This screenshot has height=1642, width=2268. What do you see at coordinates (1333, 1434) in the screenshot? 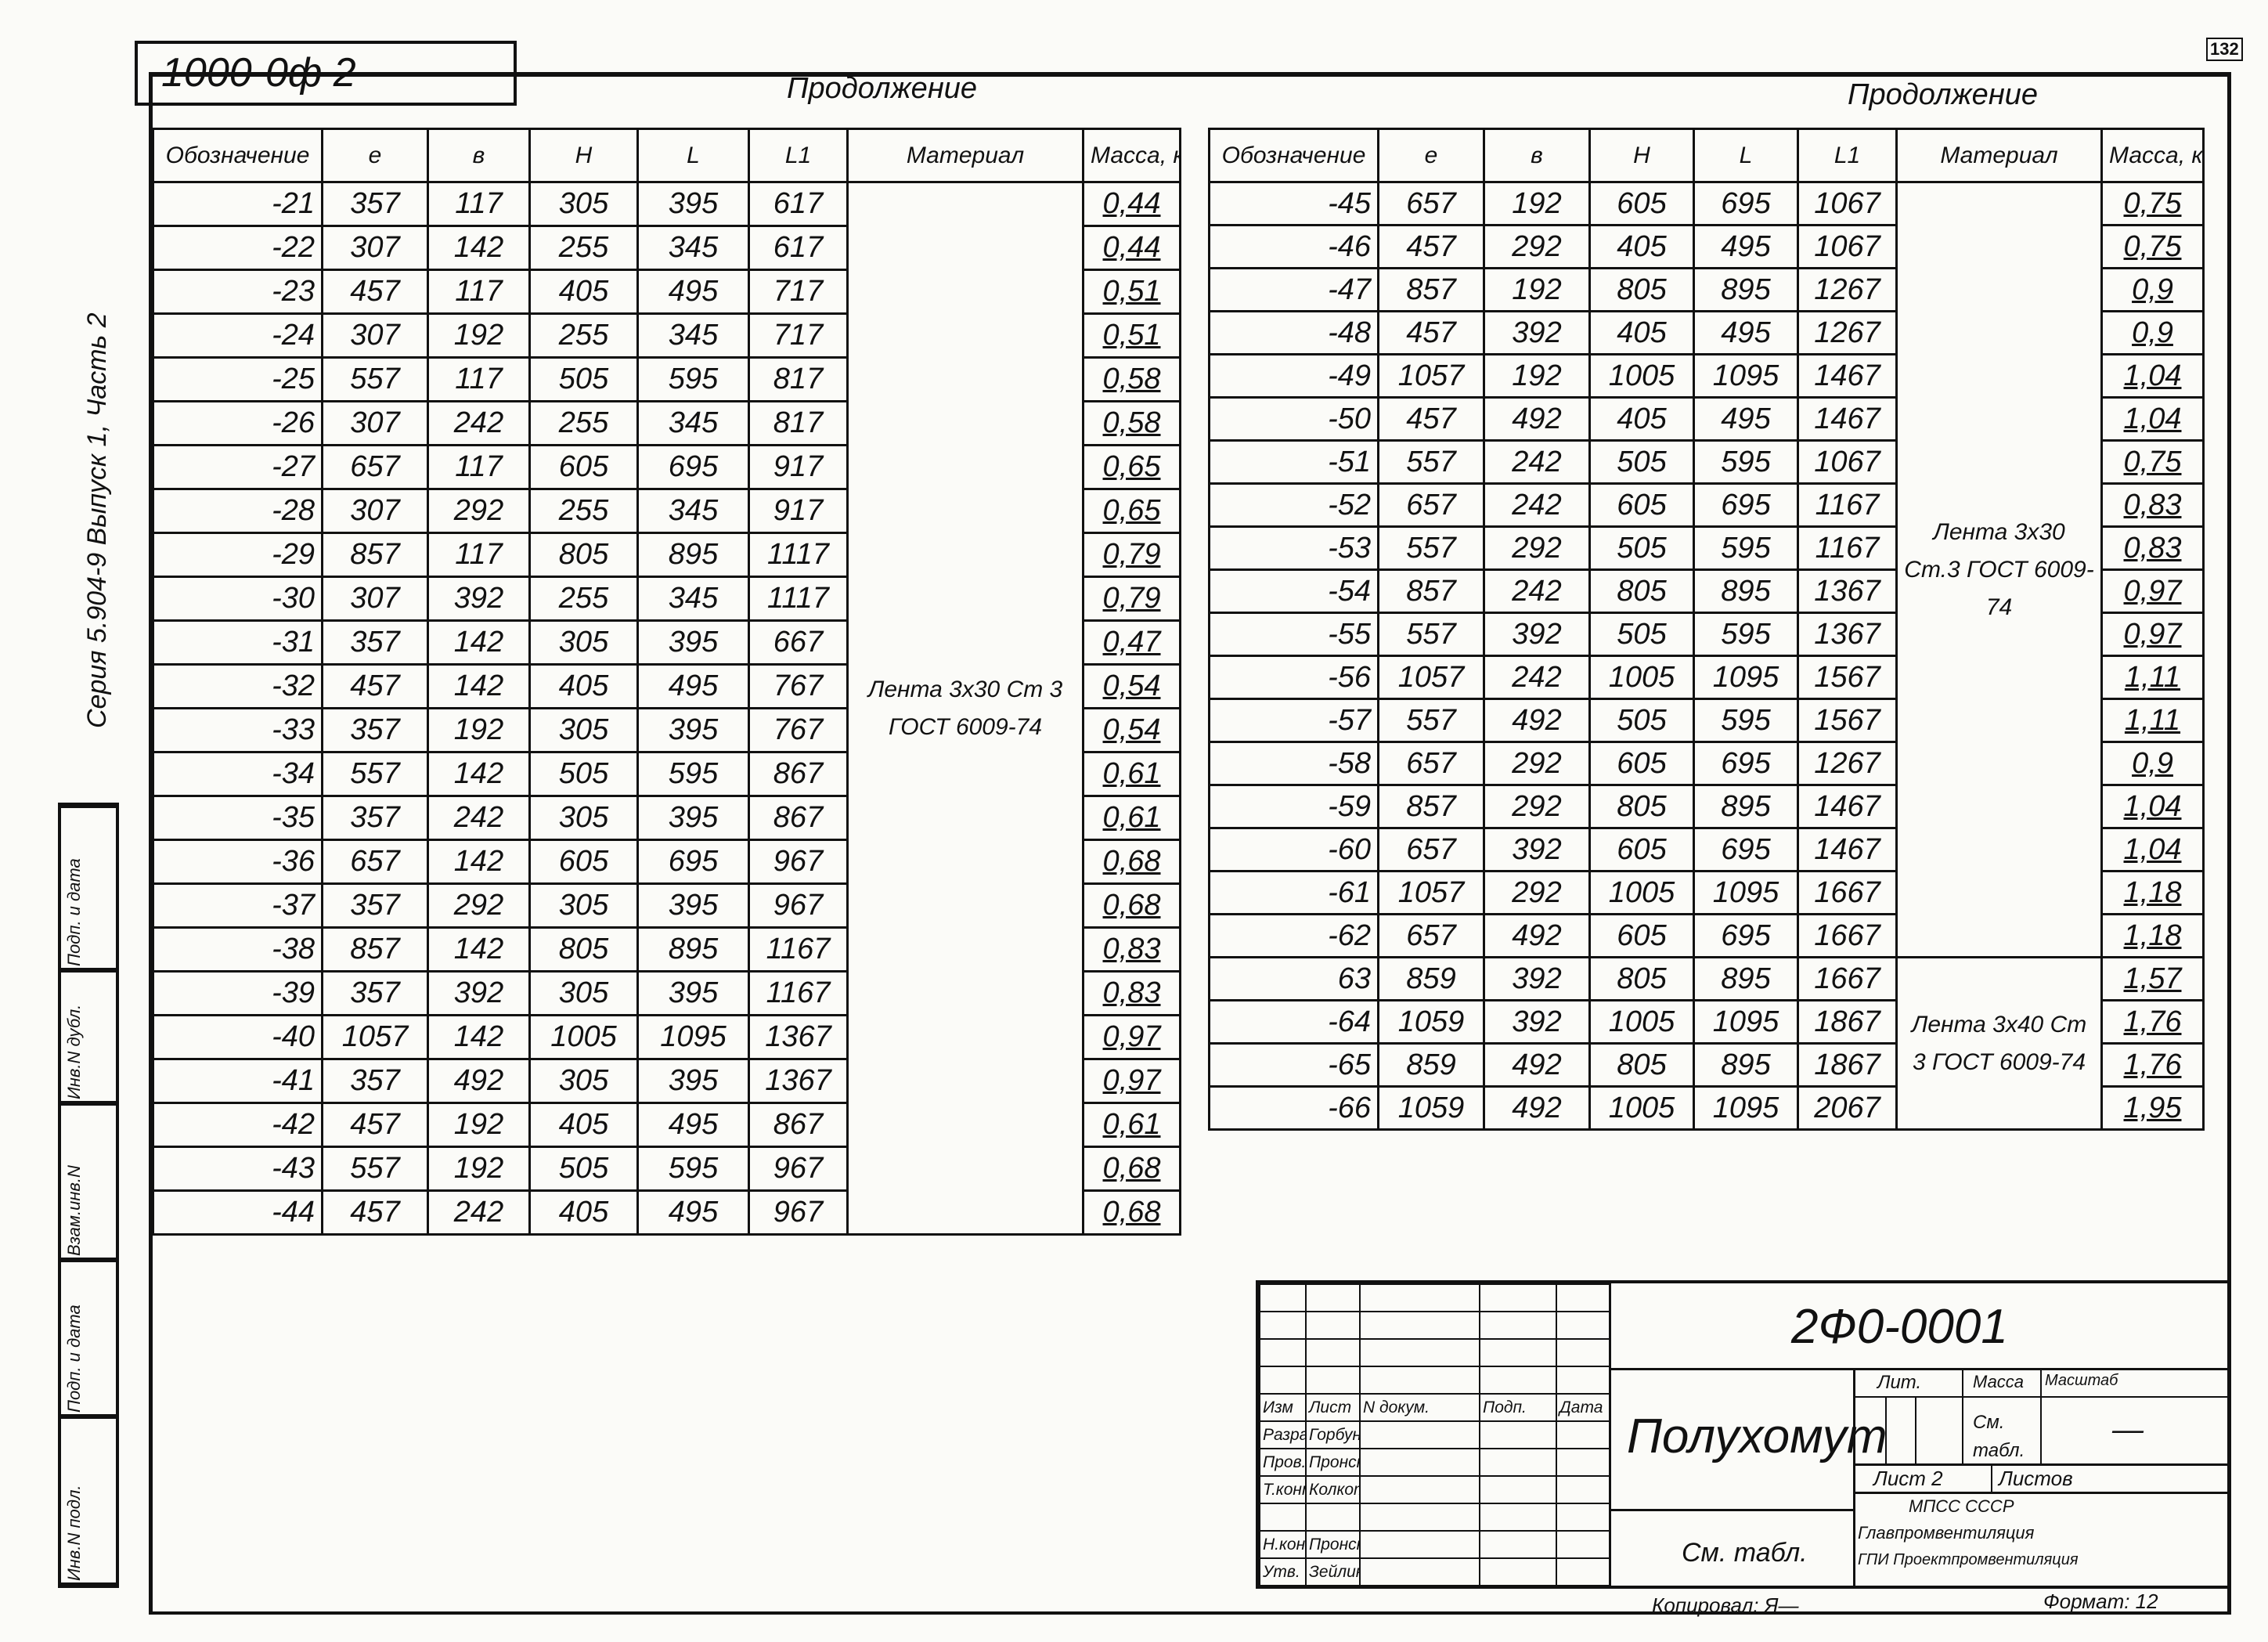
I see `revision-cell: Горбунова` at bounding box center [1333, 1434].